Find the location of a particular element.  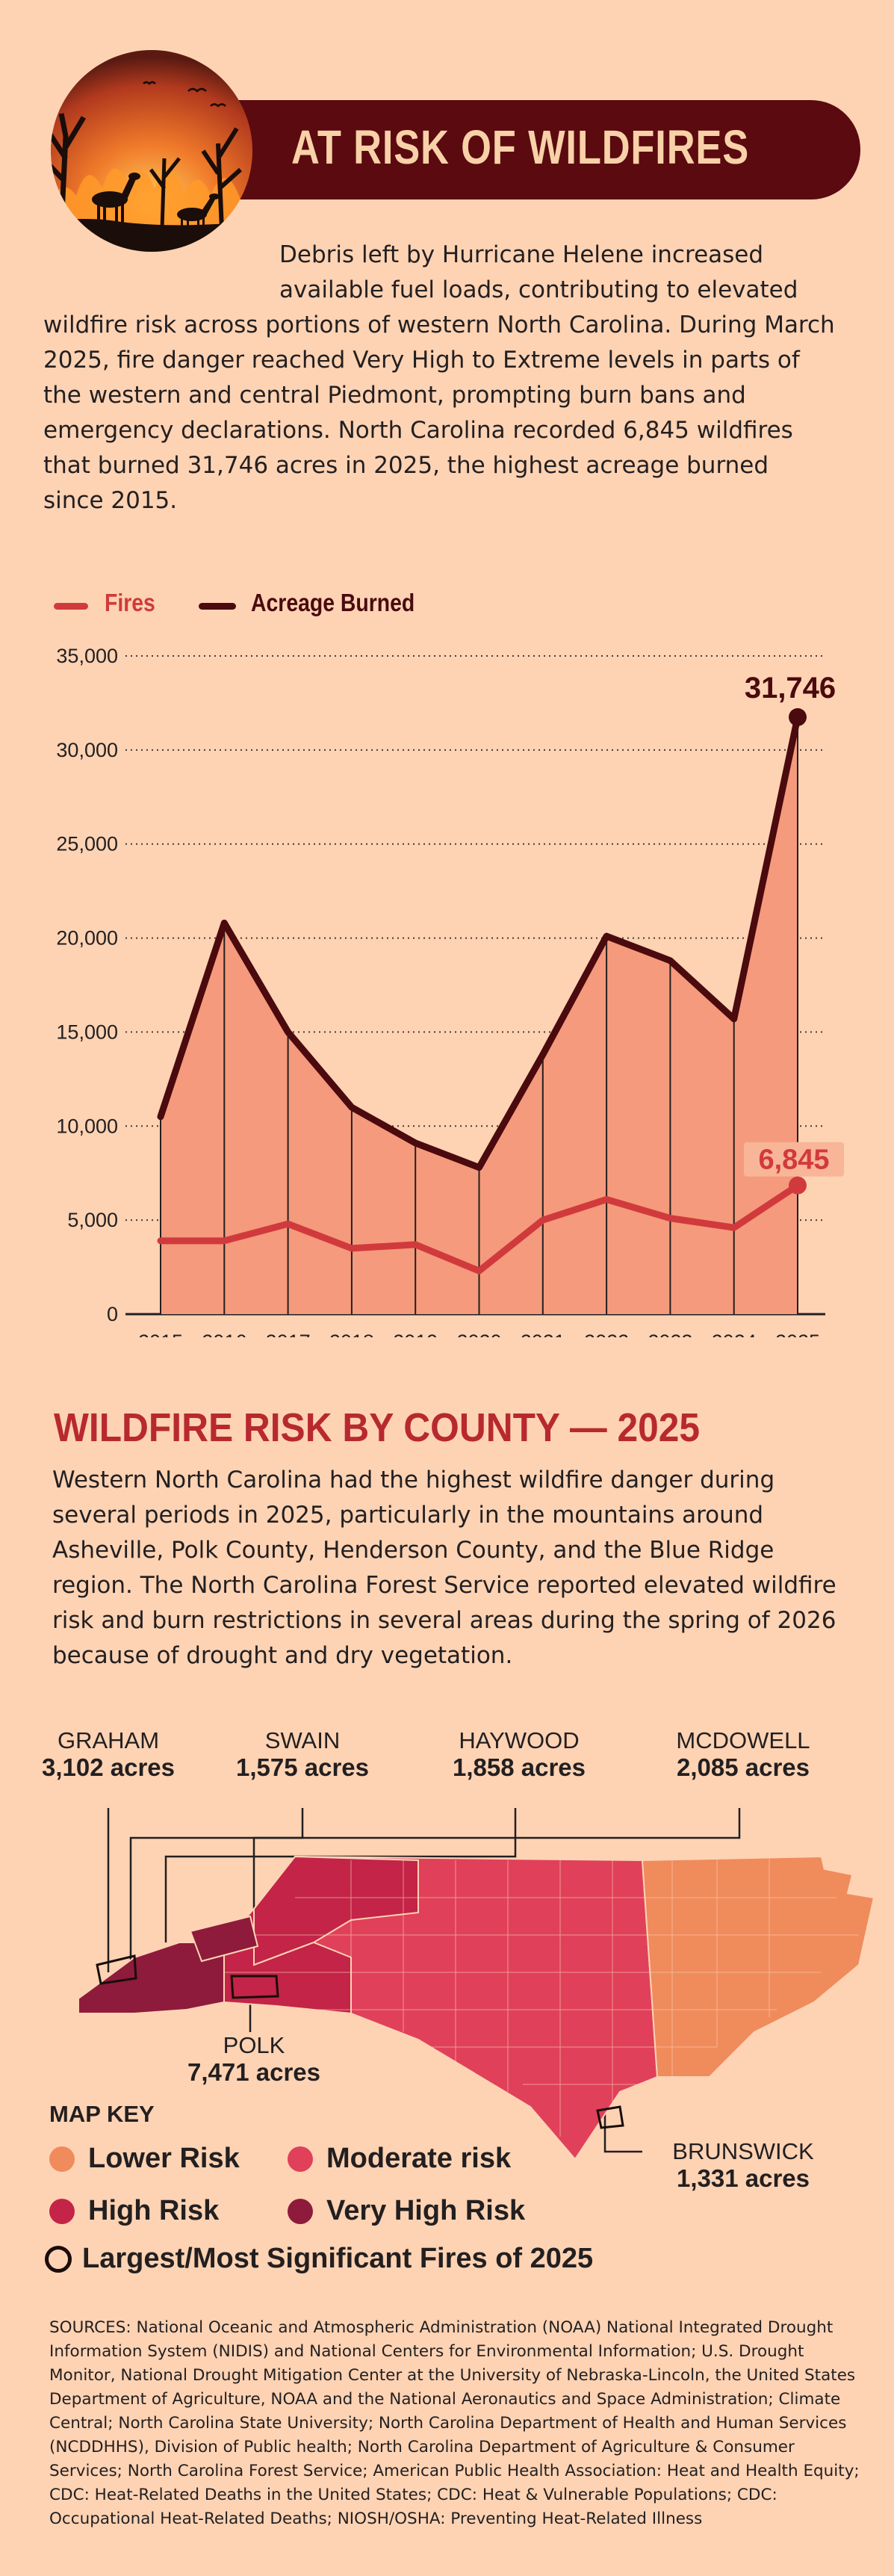

fire-outline-graham is located at coordinates (116, 1969).